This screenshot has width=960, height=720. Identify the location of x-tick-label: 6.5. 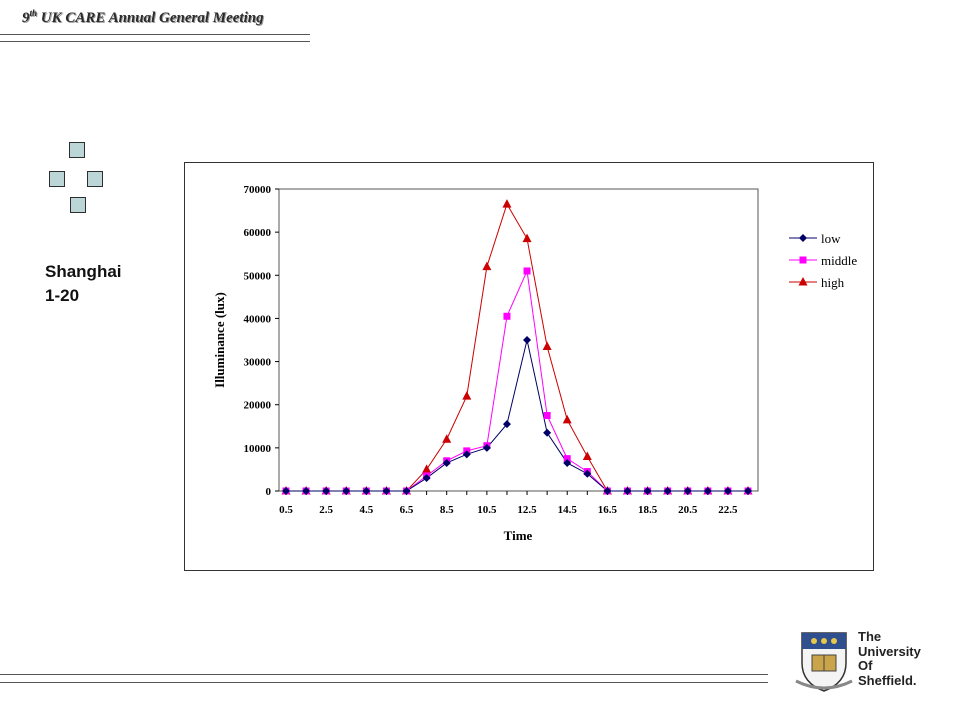
(407, 510).